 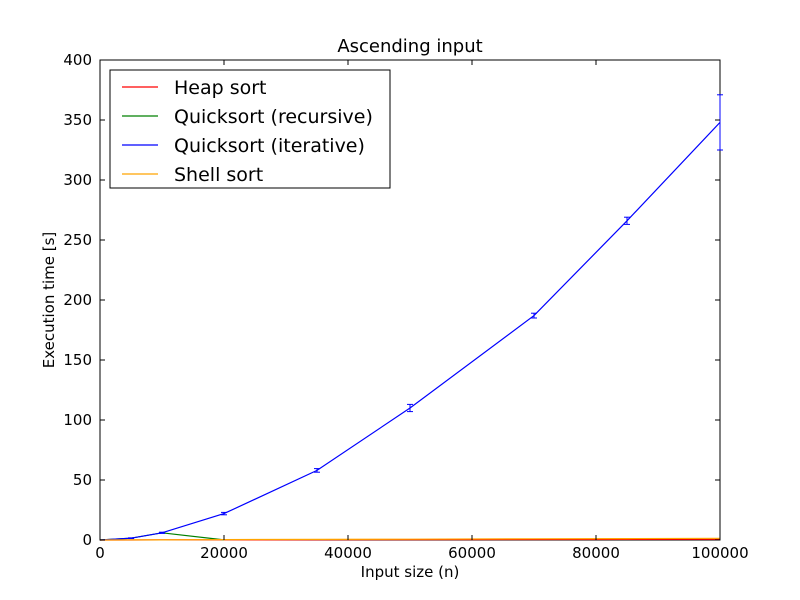 I want to click on x-tick-label: 60000, so click(x=472, y=553).